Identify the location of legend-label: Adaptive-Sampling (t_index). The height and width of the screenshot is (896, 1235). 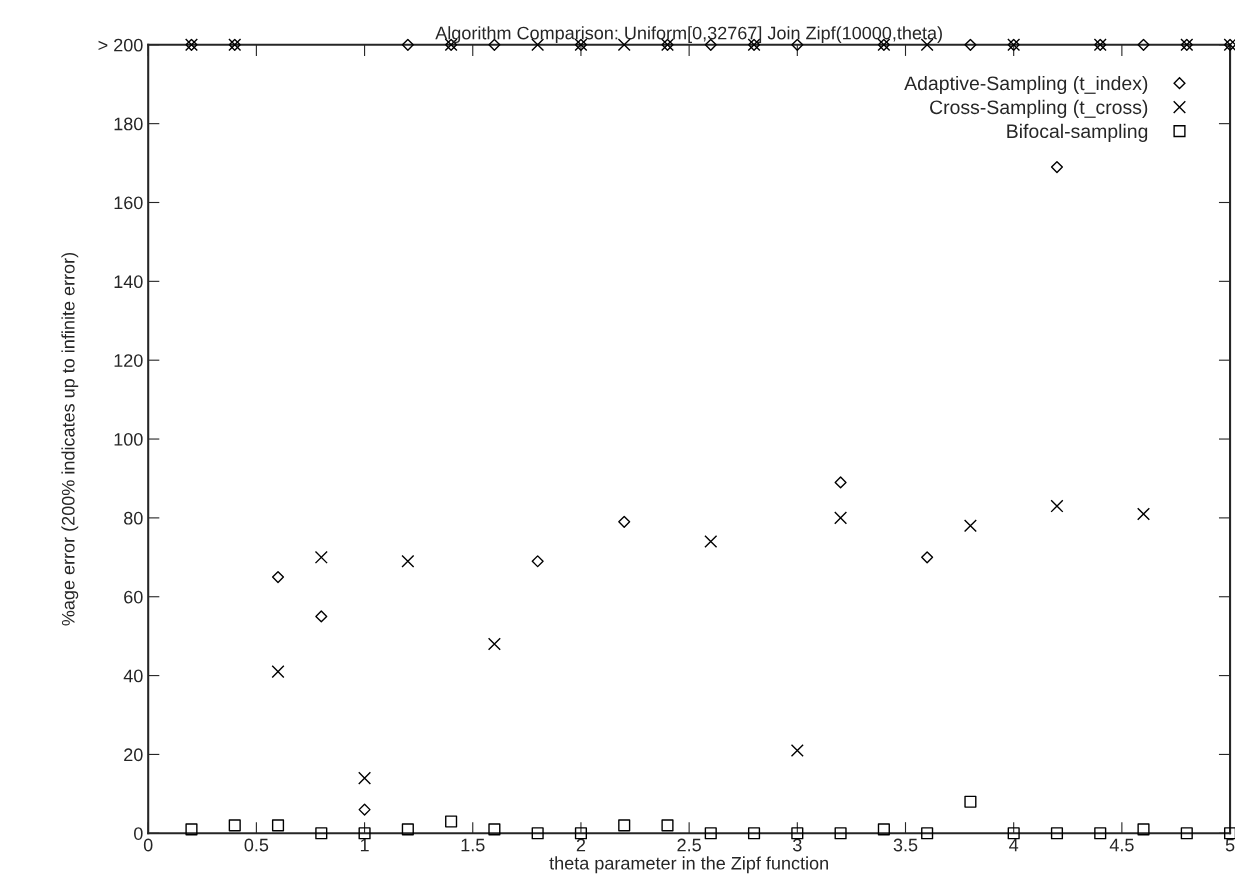
(1026, 85).